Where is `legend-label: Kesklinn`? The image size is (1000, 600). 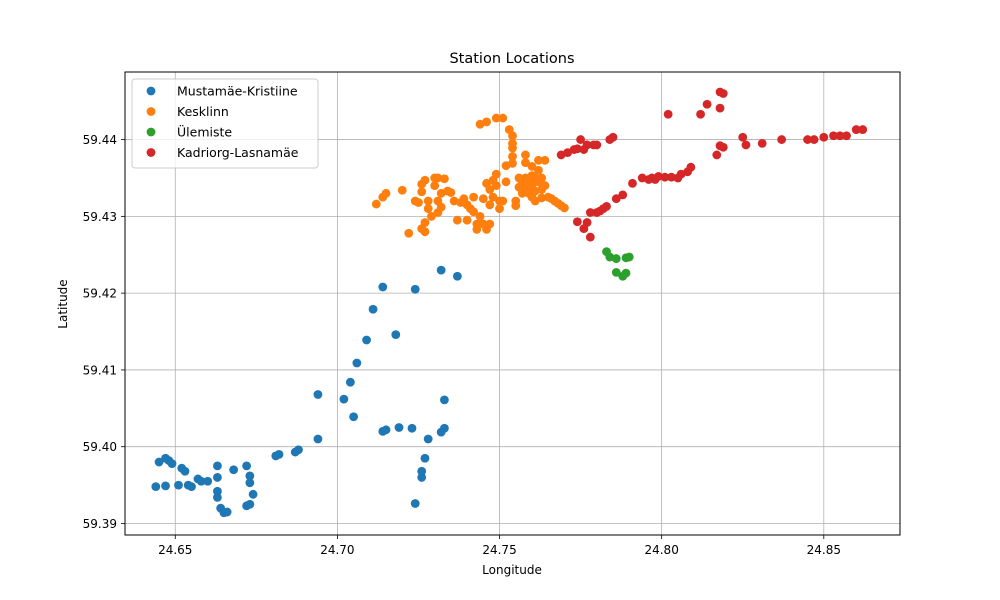
legend-label: Kesklinn is located at coordinates (203, 111).